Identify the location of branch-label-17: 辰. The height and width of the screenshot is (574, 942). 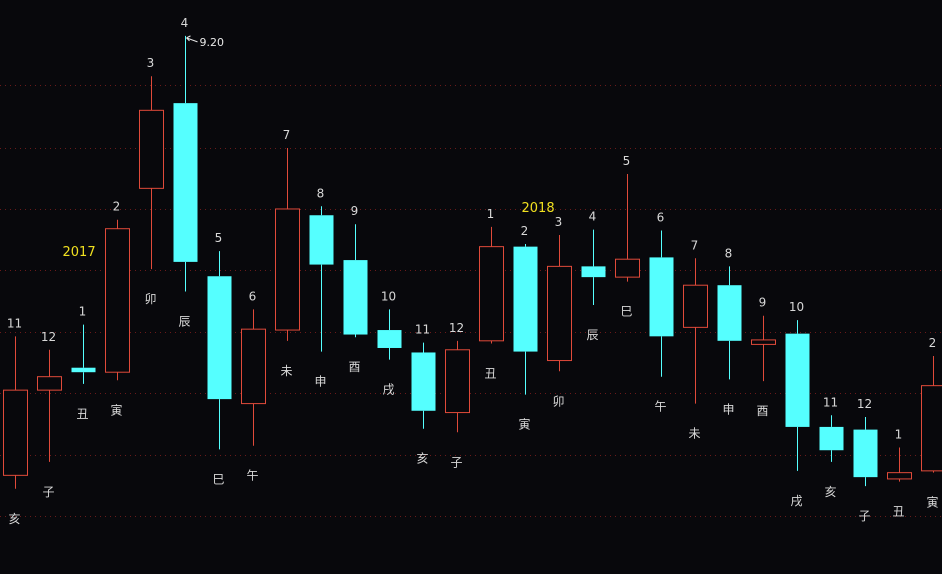
(592, 335).